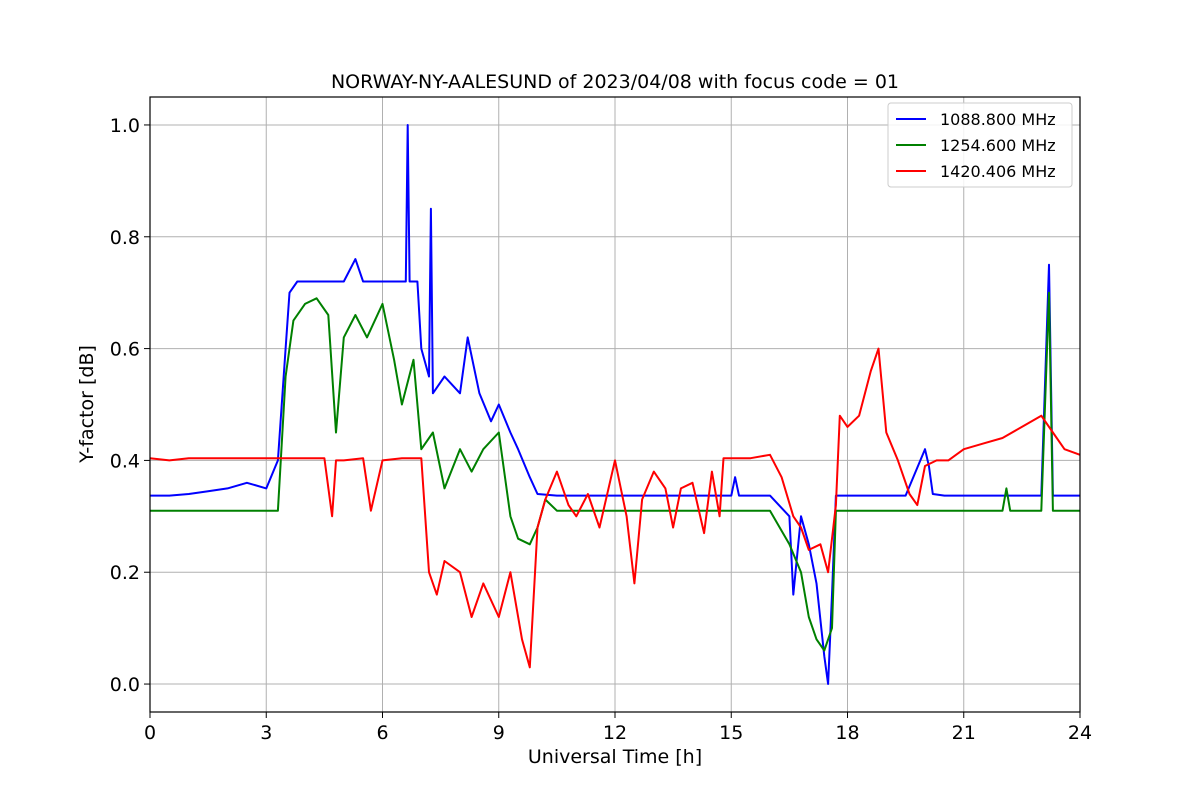  I want to click on y-tick-label: 0.6, so click(125, 350).